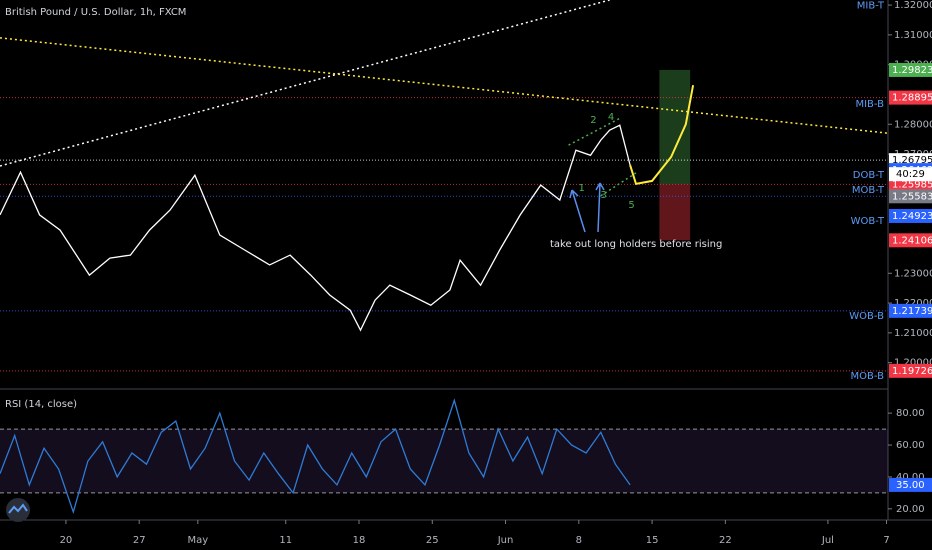  What do you see at coordinates (886, 540) in the screenshot?
I see `x-tick-label: 7` at bounding box center [886, 540].